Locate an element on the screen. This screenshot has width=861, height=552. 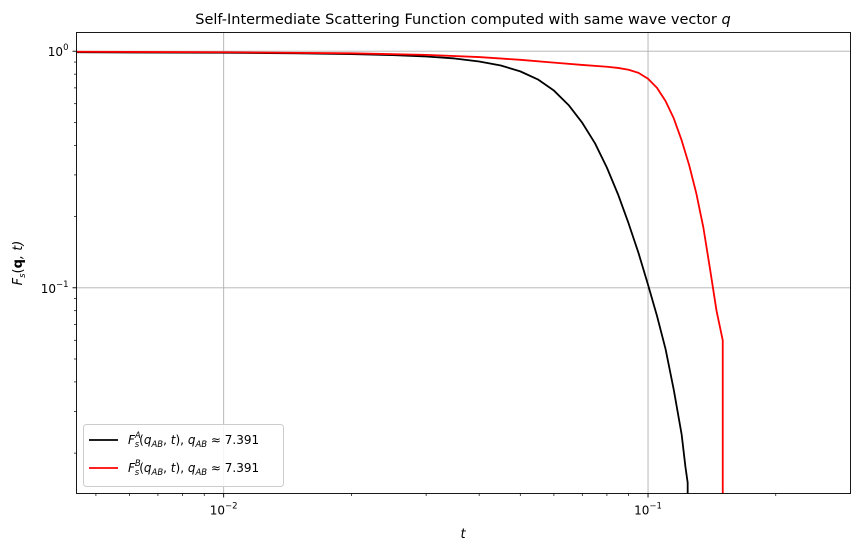
y-axis-label: Fs(q, t) is located at coordinates (19, 263).